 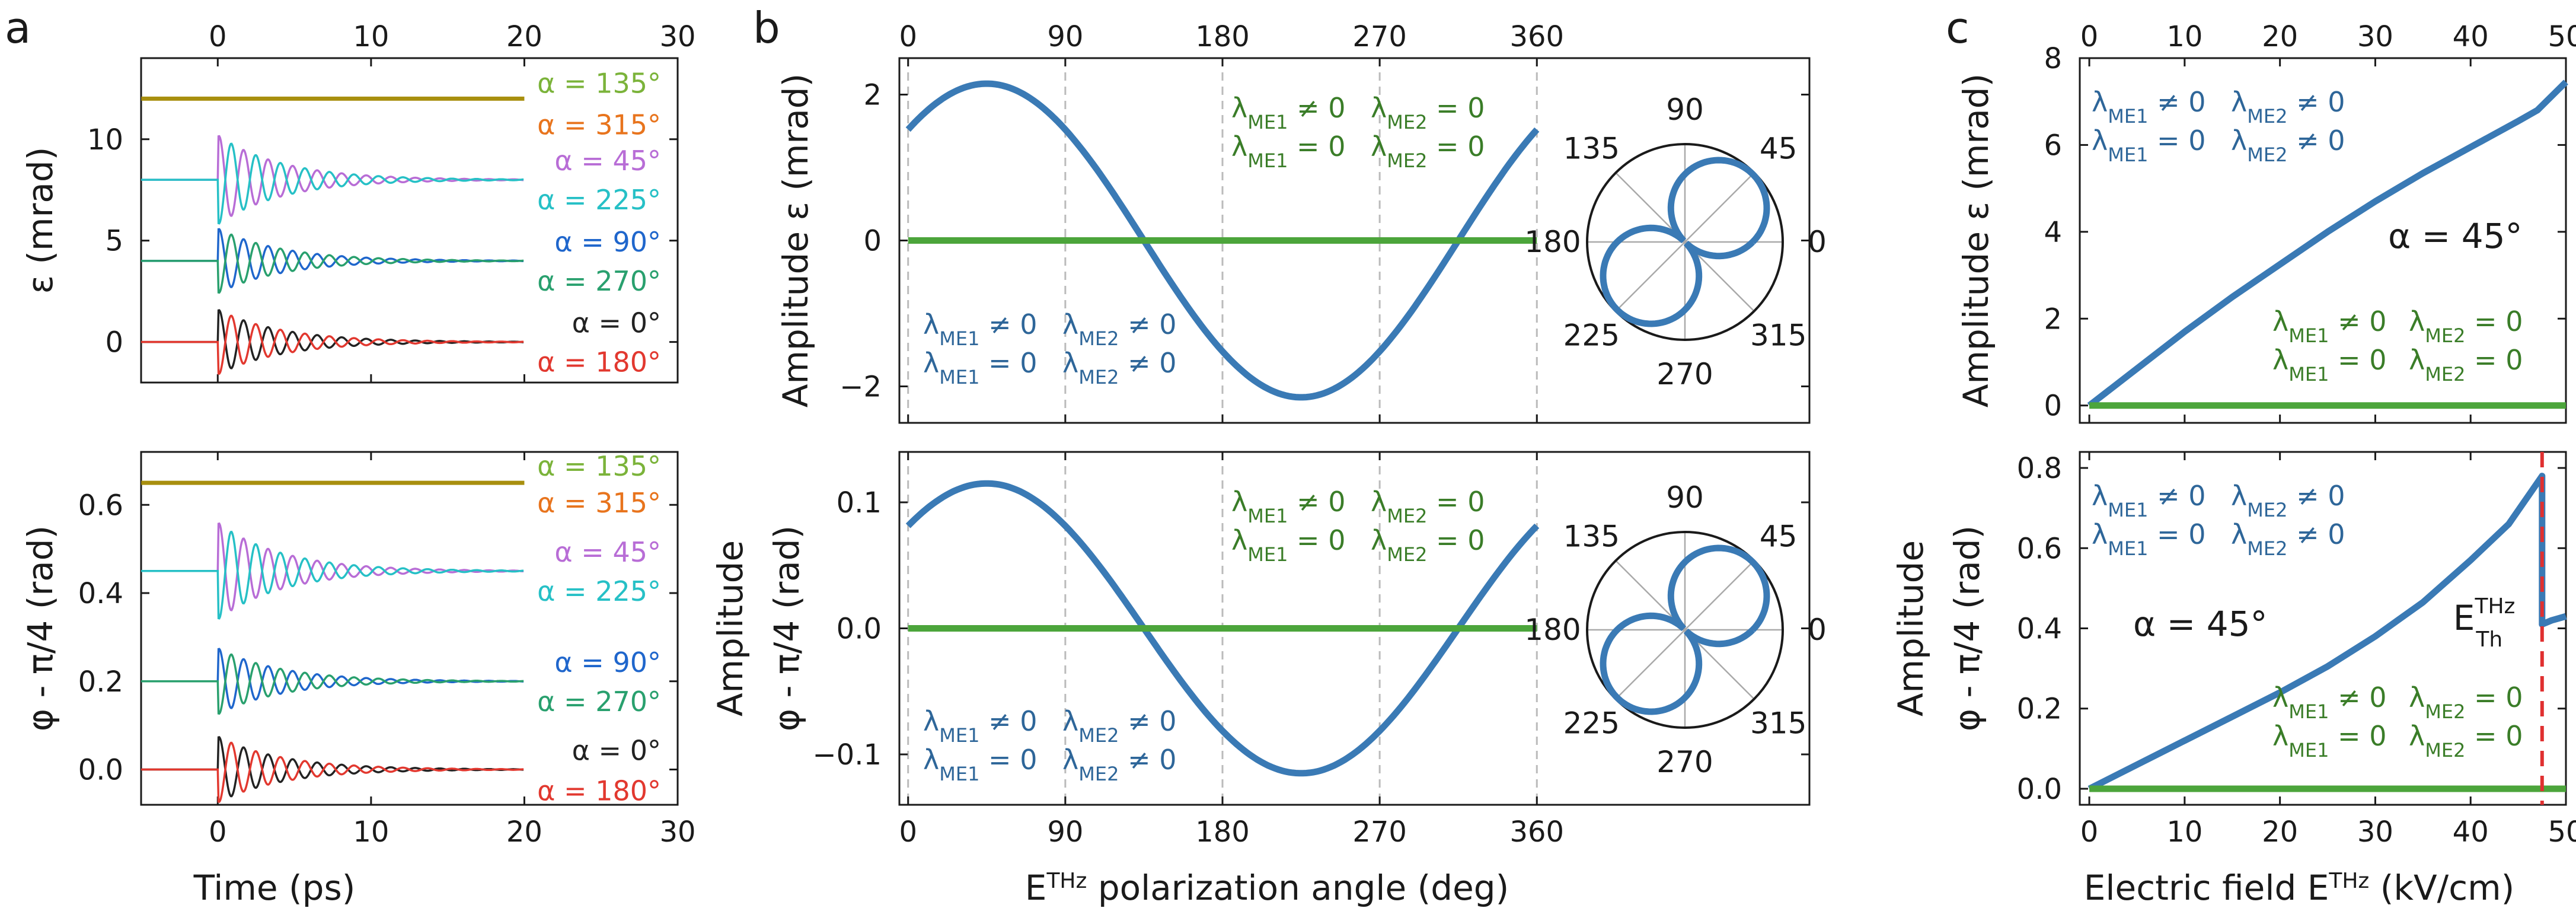 What do you see at coordinates (1957, 28) in the screenshot?
I see `panel-label-c: c` at bounding box center [1957, 28].